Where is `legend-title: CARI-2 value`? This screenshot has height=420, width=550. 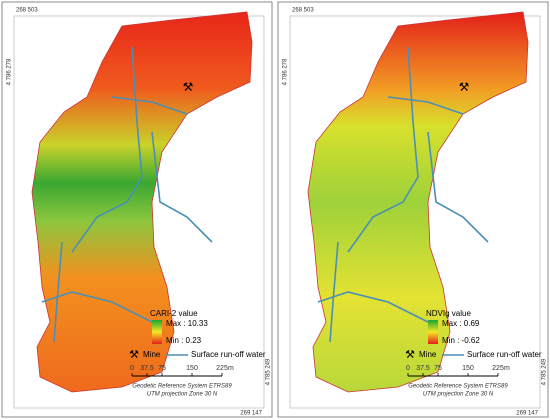 legend-title: CARI-2 value is located at coordinates (174, 313).